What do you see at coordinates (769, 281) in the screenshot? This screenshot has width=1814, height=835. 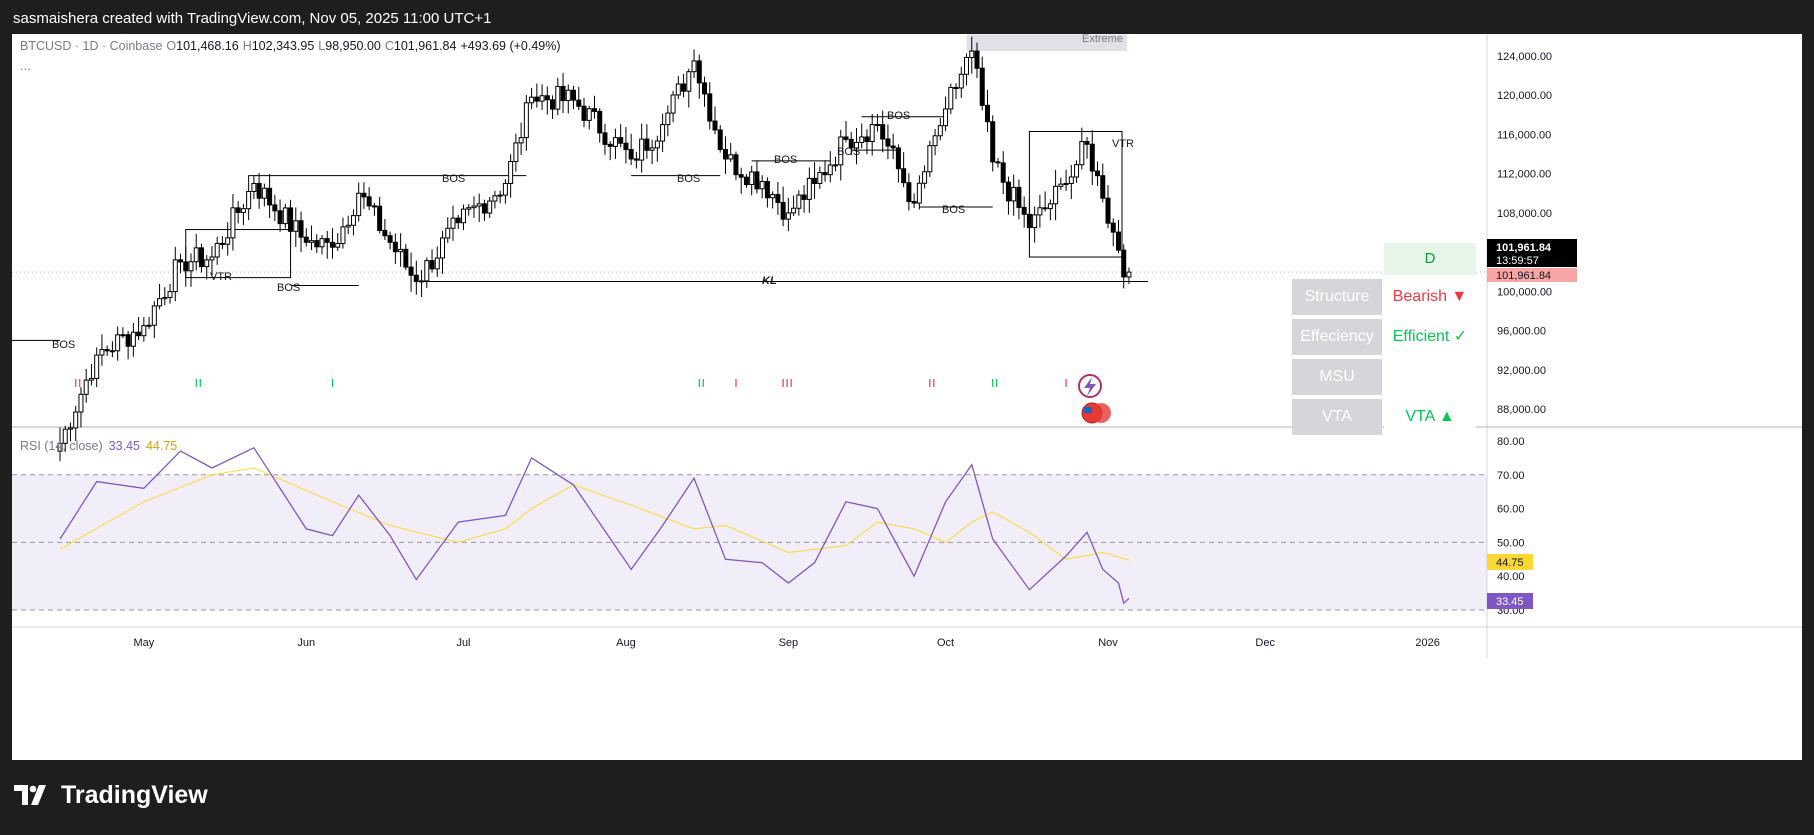 I see `kl-label: KL` at bounding box center [769, 281].